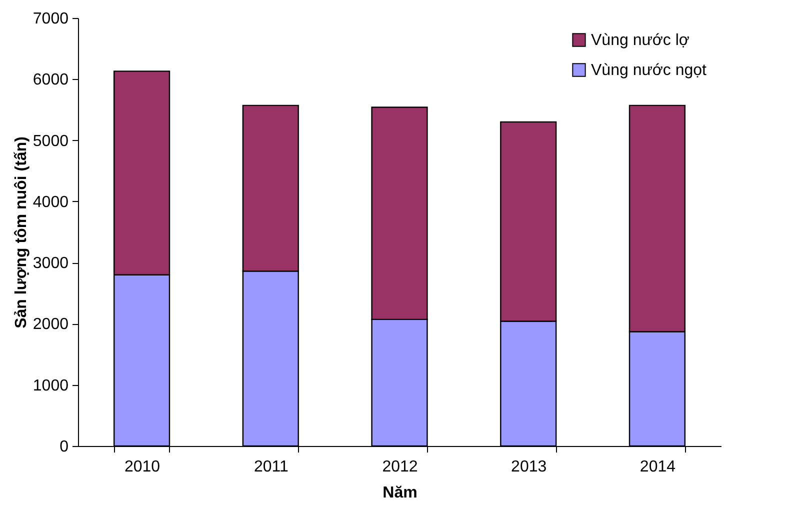 The height and width of the screenshot is (523, 792). What do you see at coordinates (50, 19) in the screenshot?
I see `y-tick-label: 7000` at bounding box center [50, 19].